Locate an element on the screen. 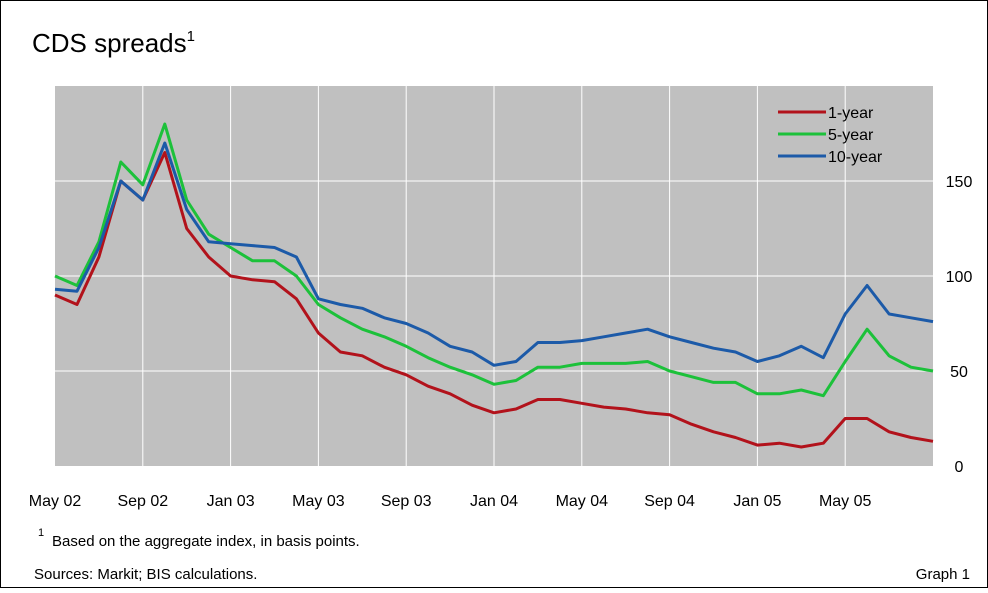 This screenshot has width=988, height=593. x-tick-label: Sep 02 is located at coordinates (142, 501).